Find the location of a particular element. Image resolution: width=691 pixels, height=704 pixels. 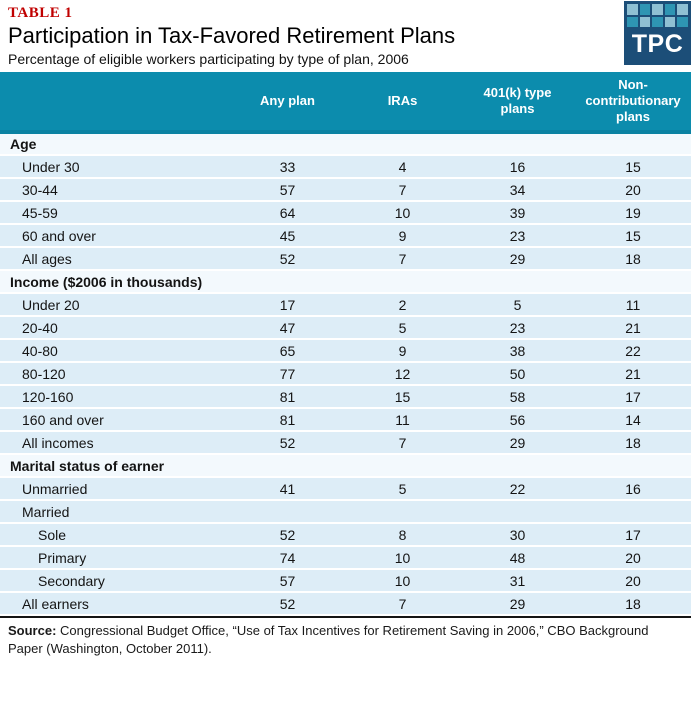

row-label: 160 and over is located at coordinates (115, 420).